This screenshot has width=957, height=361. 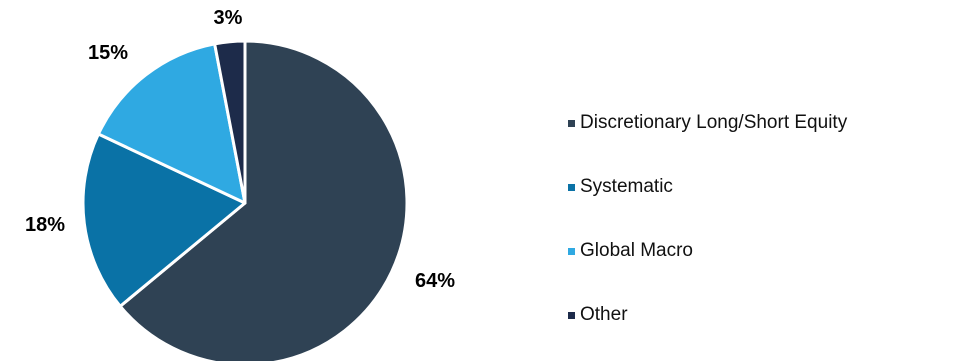 What do you see at coordinates (571, 251) in the screenshot?
I see `legend-swatch-global-macro` at bounding box center [571, 251].